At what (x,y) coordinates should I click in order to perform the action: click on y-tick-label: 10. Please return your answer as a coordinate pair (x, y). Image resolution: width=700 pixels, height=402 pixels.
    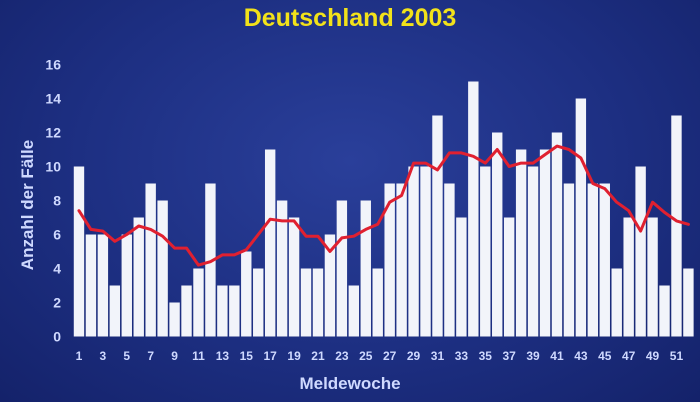
    Looking at the image, I should click on (53, 167).